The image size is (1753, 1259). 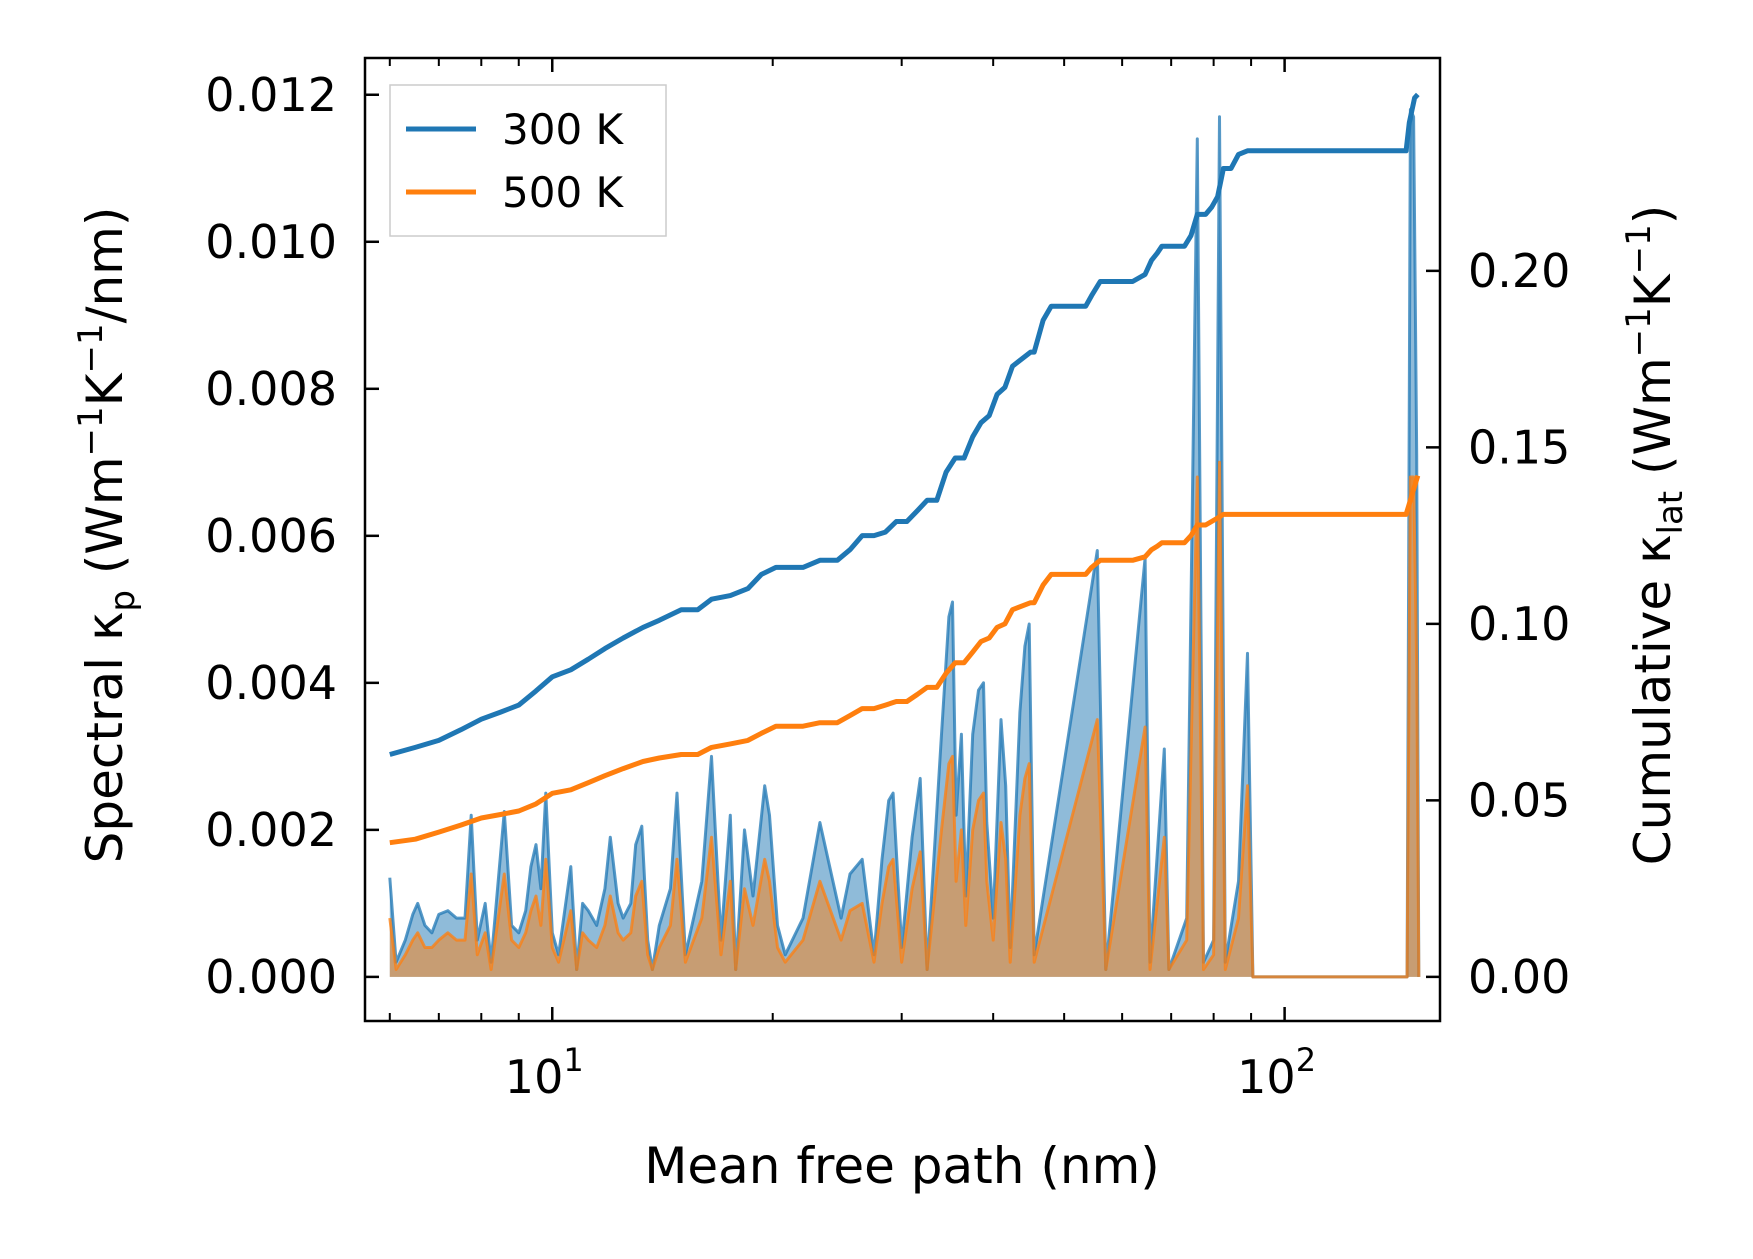 I want to click on y-right-tick-label: 0.20, so click(x=1519, y=271).